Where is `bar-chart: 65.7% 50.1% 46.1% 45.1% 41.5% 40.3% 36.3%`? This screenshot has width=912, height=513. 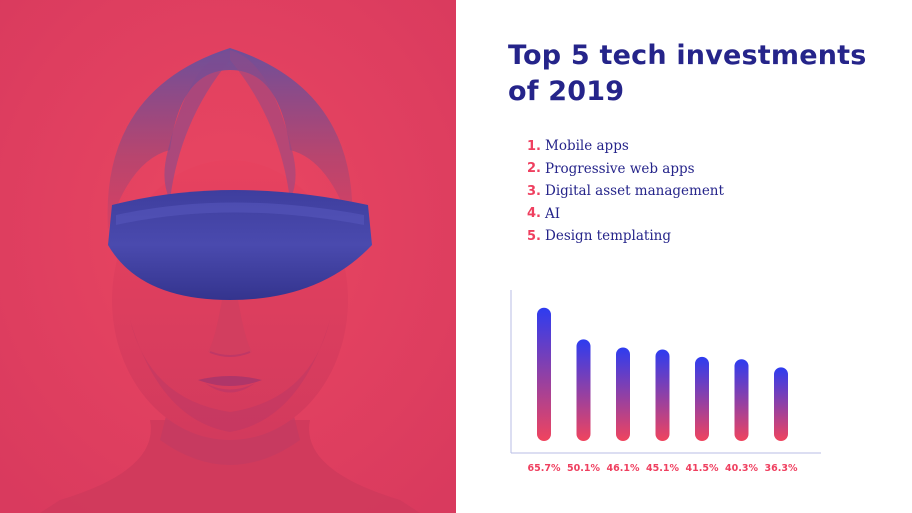 bar-chart: 65.7% 50.1% 46.1% 45.1% 41.5% 40.3% 36.3% is located at coordinates (665, 382).